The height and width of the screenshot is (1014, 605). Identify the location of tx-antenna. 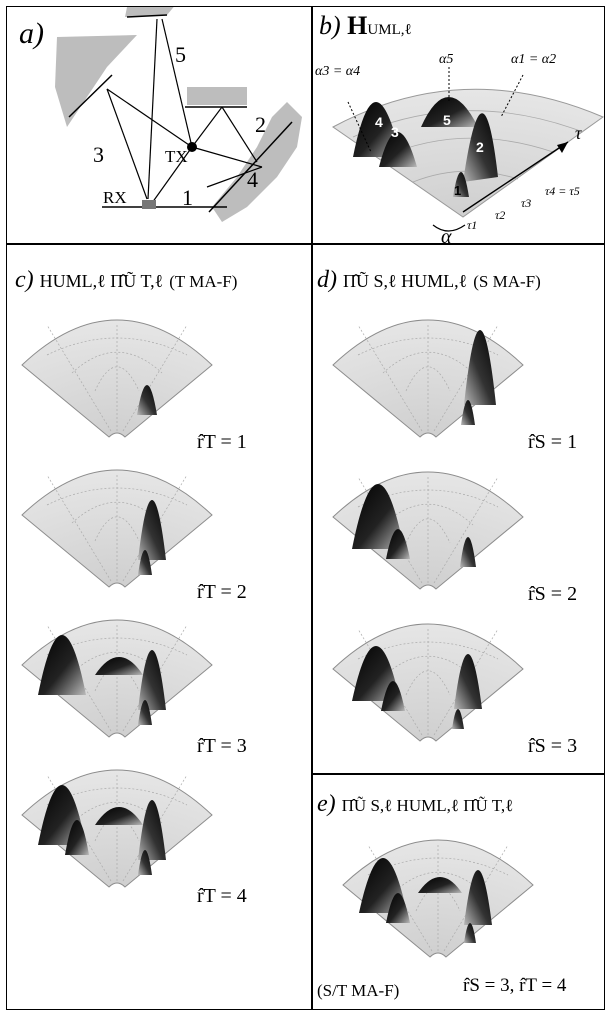
(192, 147).